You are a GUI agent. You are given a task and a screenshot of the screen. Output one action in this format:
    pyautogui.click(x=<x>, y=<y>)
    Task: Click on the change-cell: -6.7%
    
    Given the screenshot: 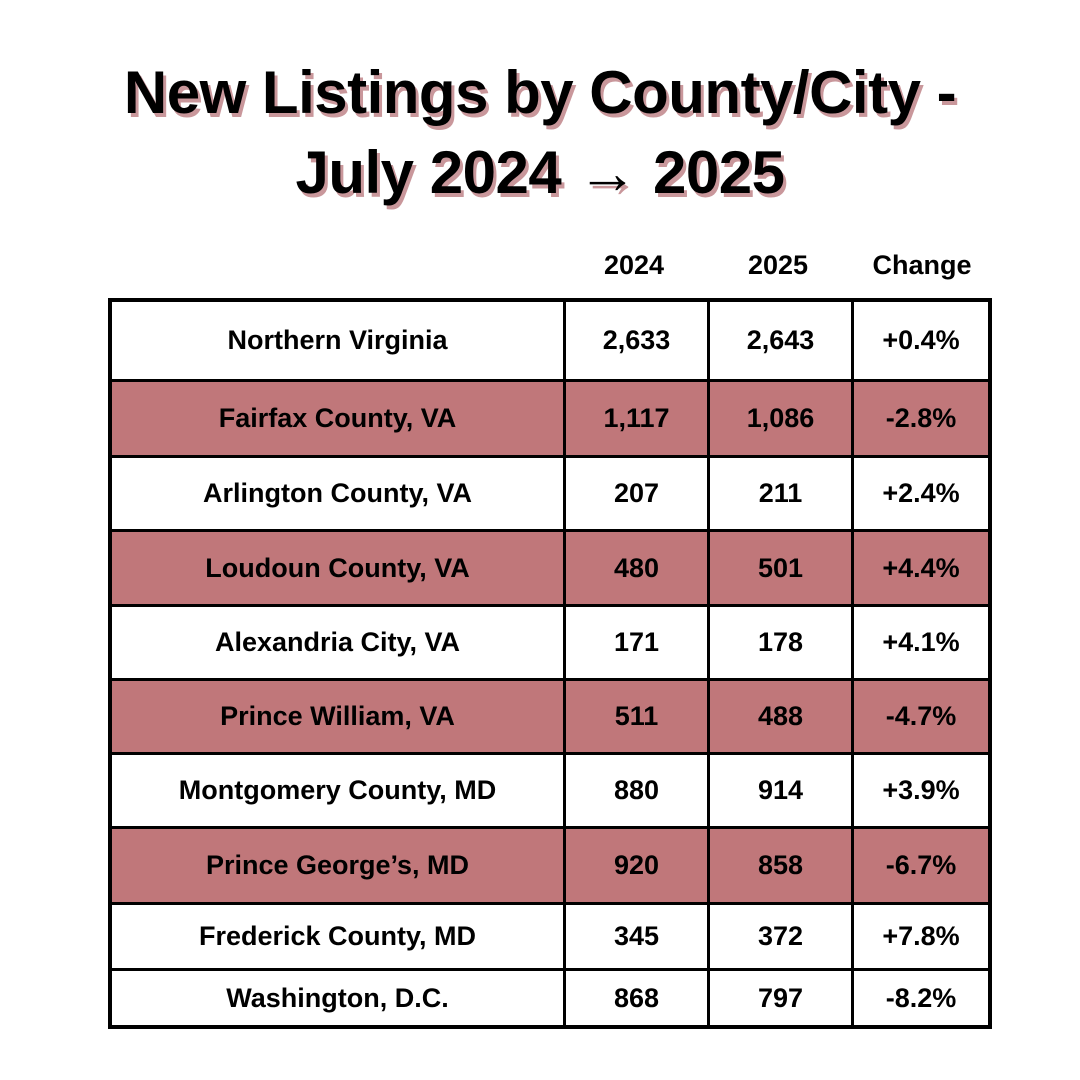 What is the action you would take?
    pyautogui.click(x=921, y=867)
    